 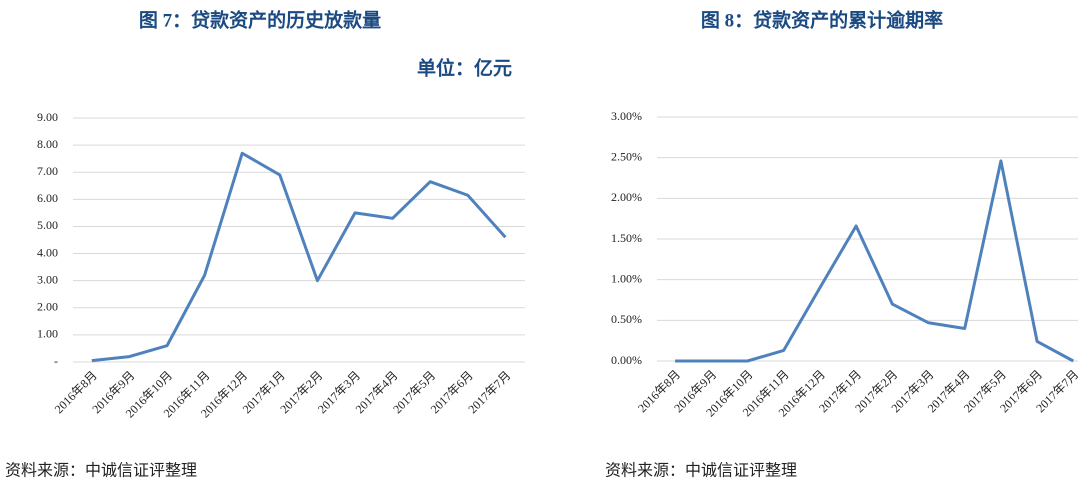 What do you see at coordinates (626, 156) in the screenshot?
I see `y-tick-label: 2.50%` at bounding box center [626, 156].